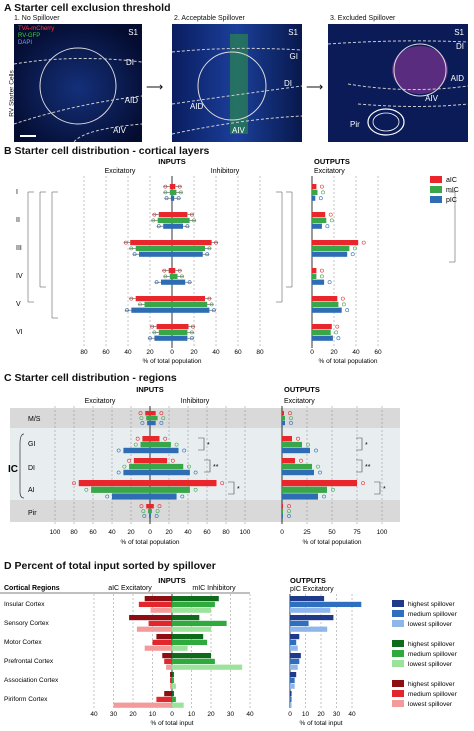 The height and width of the screenshot is (731, 474). Describe the element at coordinates (431, 684) in the screenshot. I see `legend-label: highest spillover` at that location.